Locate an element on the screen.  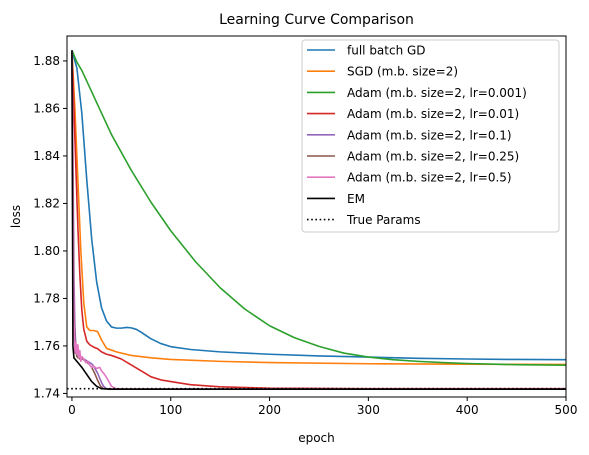
legend-label-1: SGD (m.b. size=2) is located at coordinates (402, 72).